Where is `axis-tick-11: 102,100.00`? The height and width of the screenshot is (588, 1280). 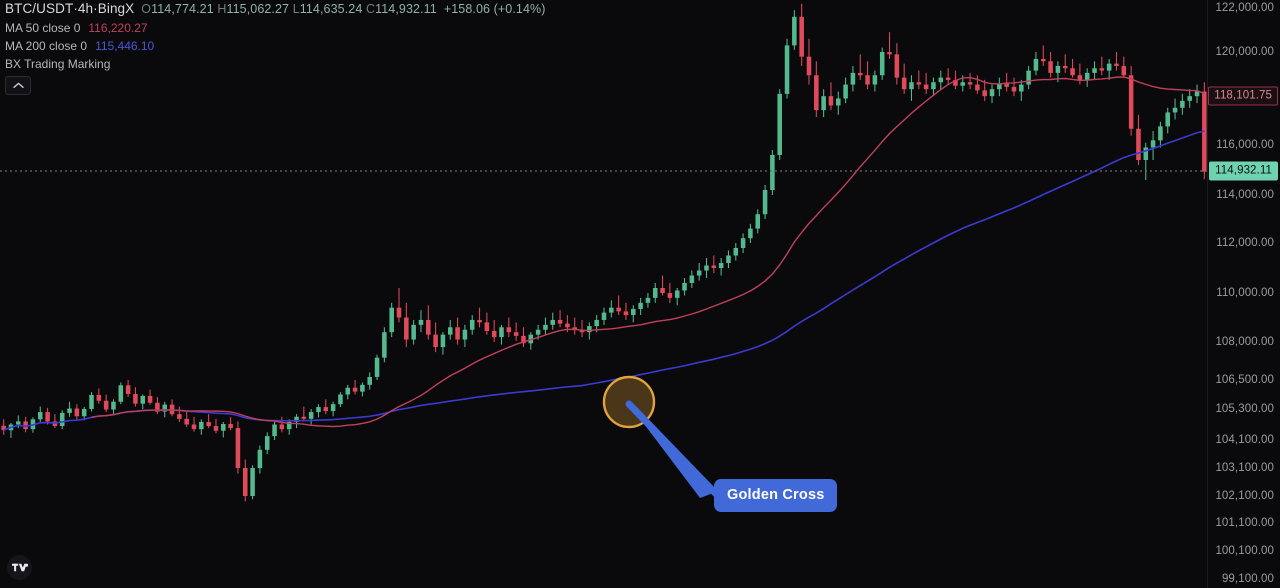
axis-tick-11: 102,100.00 is located at coordinates (1244, 496).